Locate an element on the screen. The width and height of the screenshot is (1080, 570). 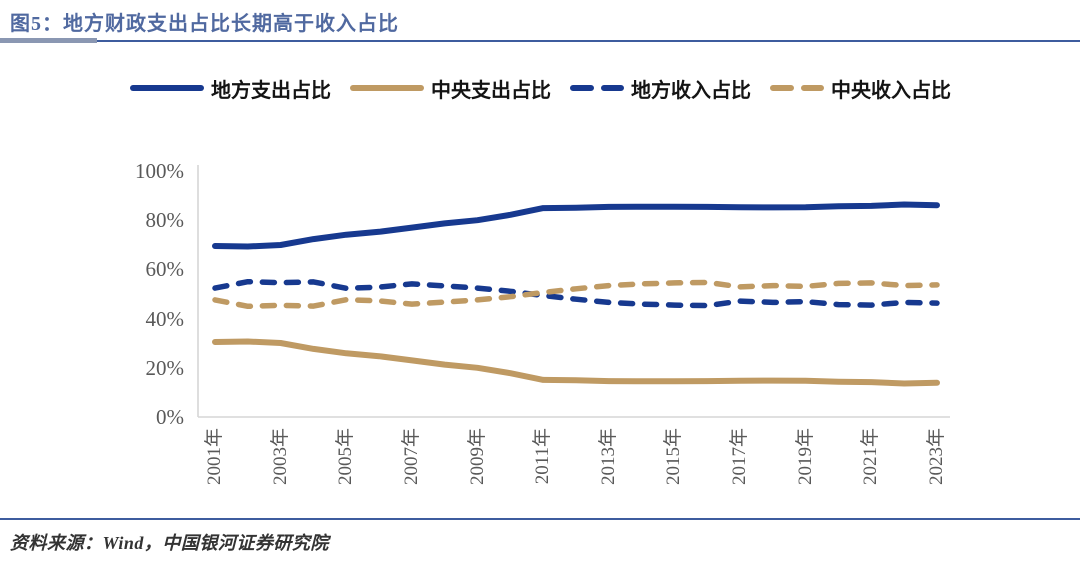
legend-label: 中央支出占比 is located at coordinates (491, 90).